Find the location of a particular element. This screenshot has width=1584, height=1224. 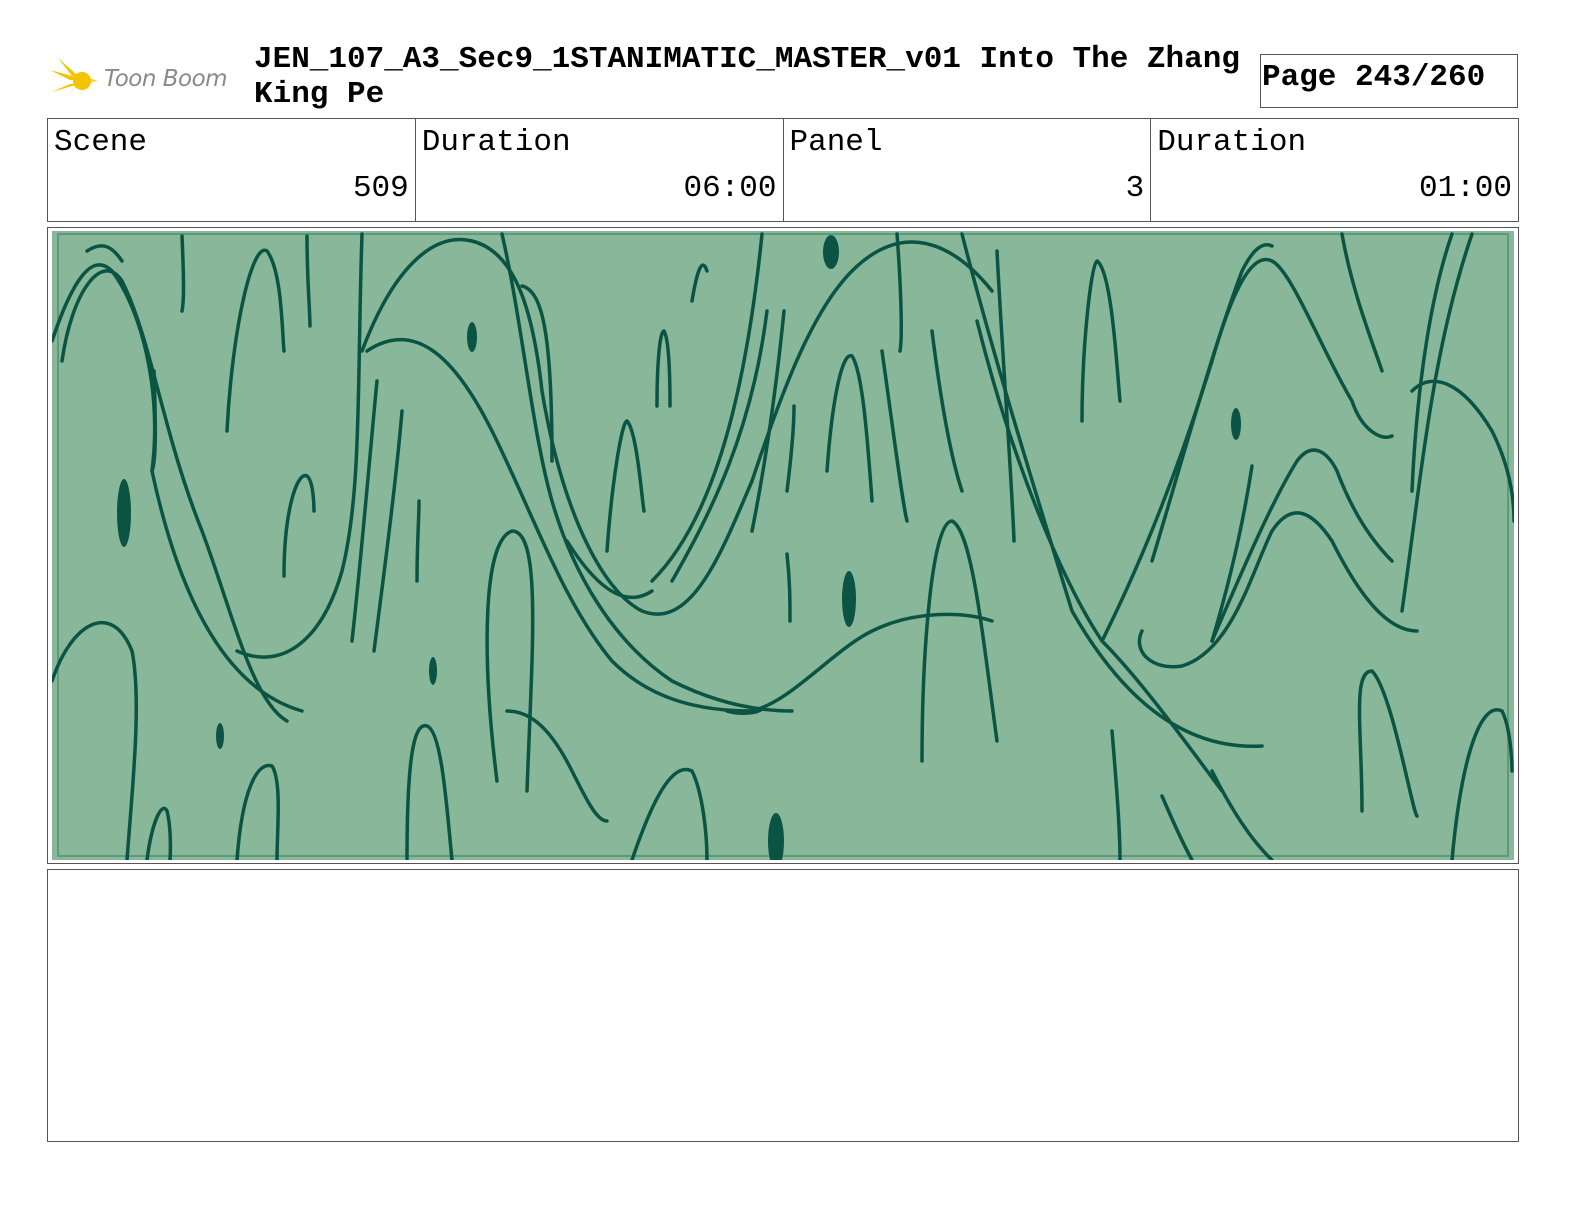

toon-boom-logo: Toon Boom is located at coordinates (145, 81).